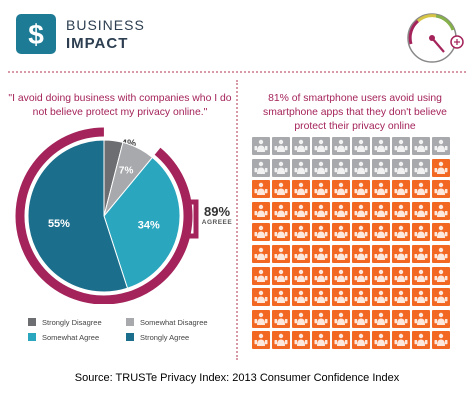  Describe the element at coordinates (165, 337) in the screenshot. I see `legend-label: Strongly Agree` at that location.